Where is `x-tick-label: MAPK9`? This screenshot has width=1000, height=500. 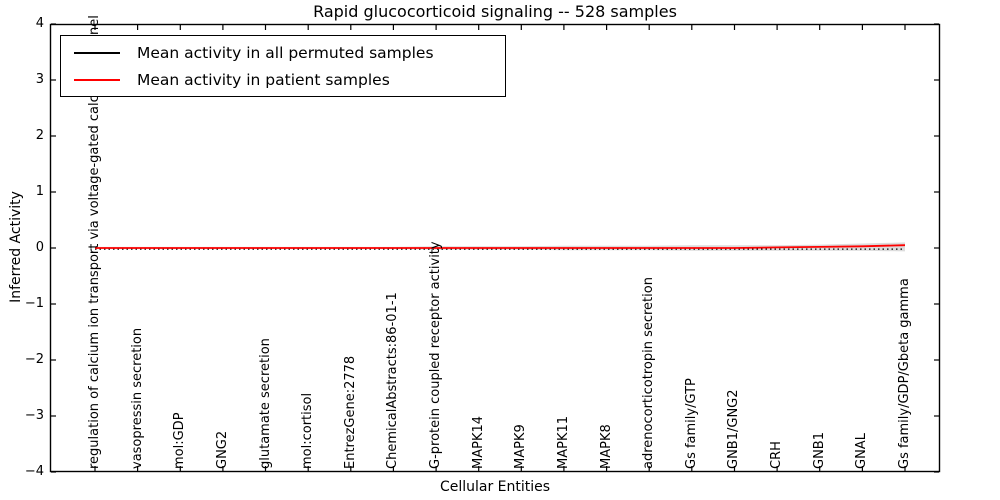
x-tick-label: MAPK9 is located at coordinates (521, 446).